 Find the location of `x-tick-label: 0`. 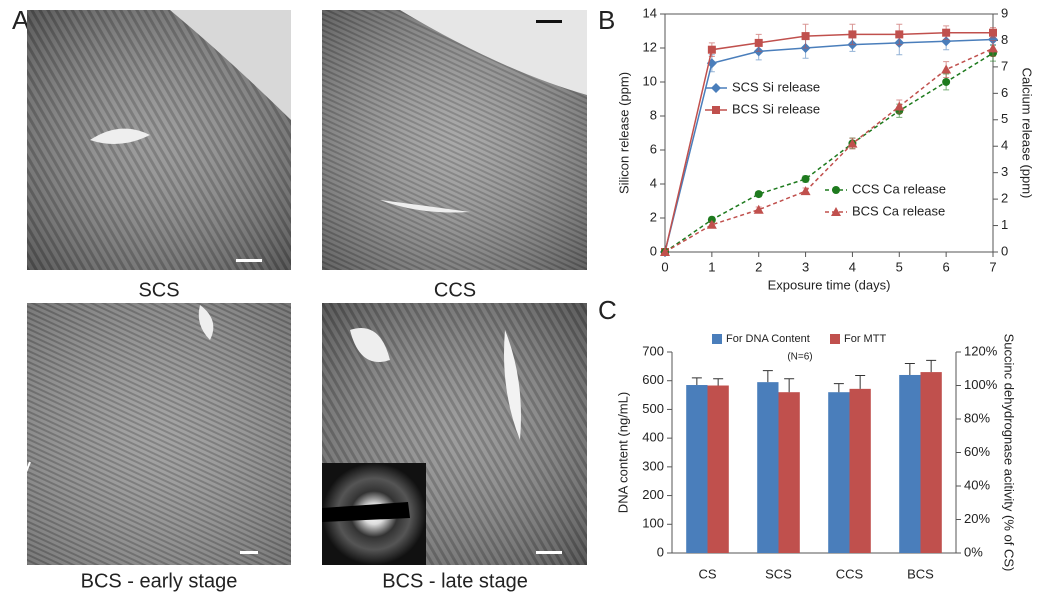

x-tick-label: 0 is located at coordinates (664, 266).